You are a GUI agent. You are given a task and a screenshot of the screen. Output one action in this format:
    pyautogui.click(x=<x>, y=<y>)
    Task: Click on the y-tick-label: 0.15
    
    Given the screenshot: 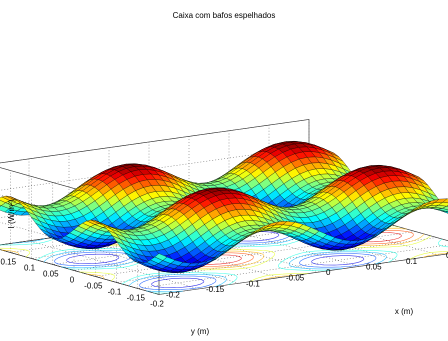 What is the action you would take?
    pyautogui.click(x=9, y=262)
    